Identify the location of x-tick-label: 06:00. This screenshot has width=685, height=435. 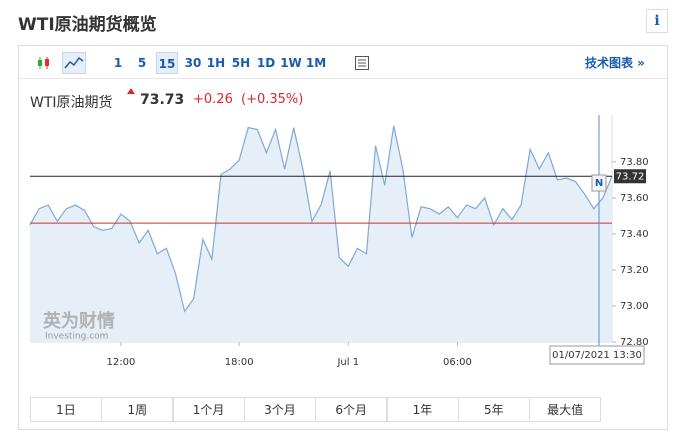
(457, 362).